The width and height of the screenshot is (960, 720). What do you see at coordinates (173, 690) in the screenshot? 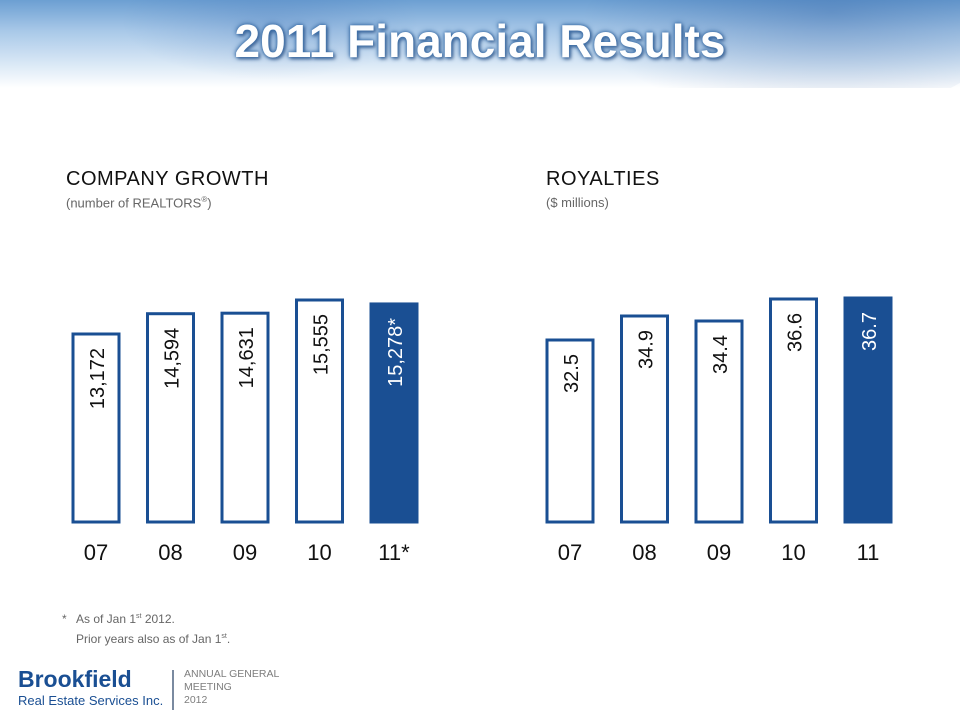
I see `logo-divider` at bounding box center [173, 690].